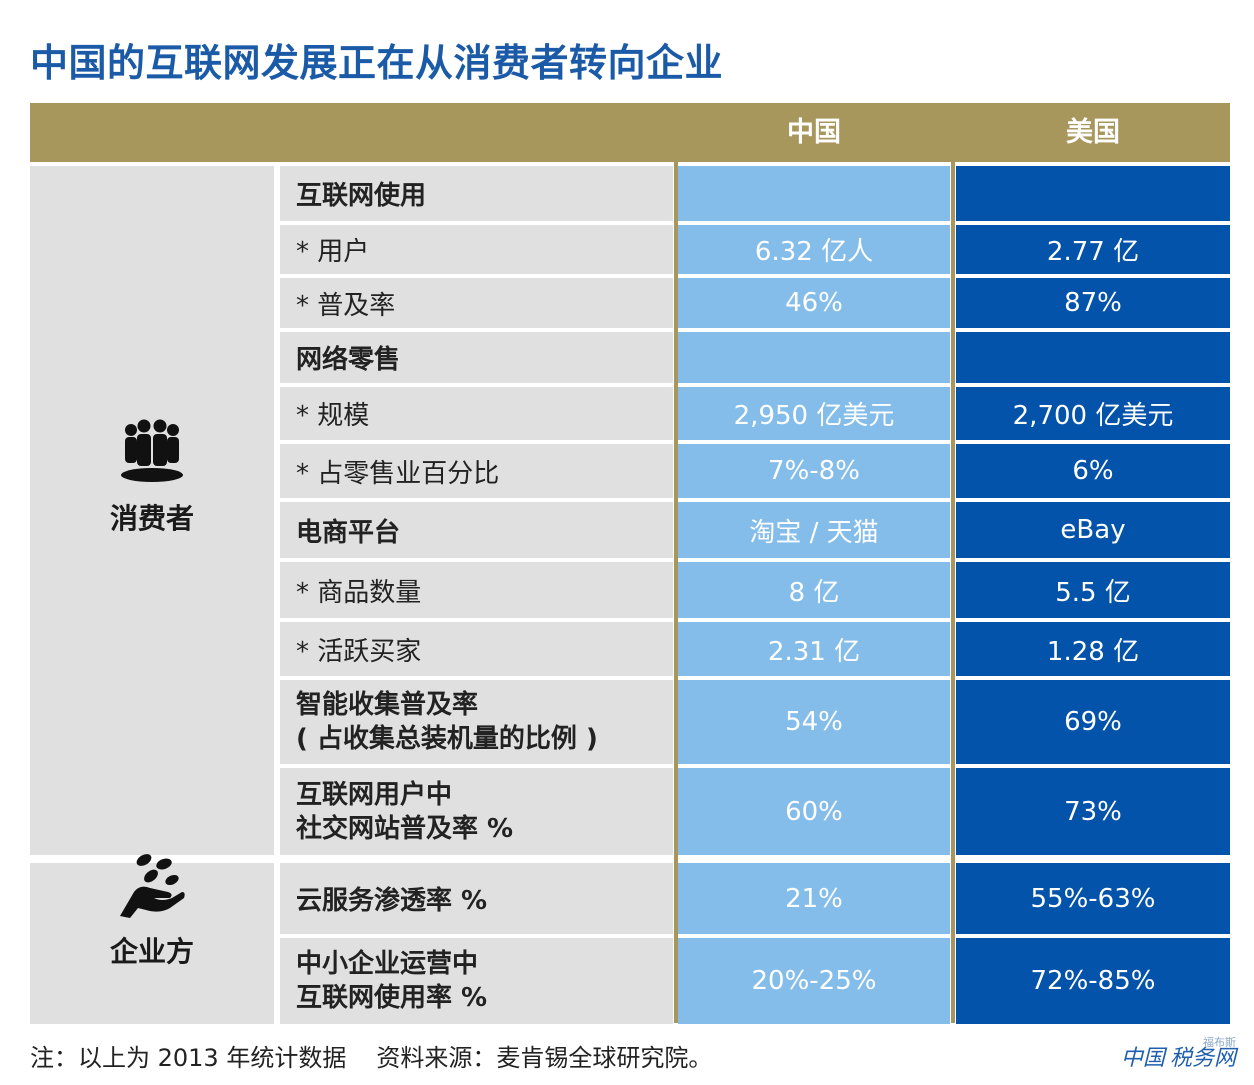  Describe the element at coordinates (152, 884) in the screenshot. I see `hand-coins-icon` at that location.